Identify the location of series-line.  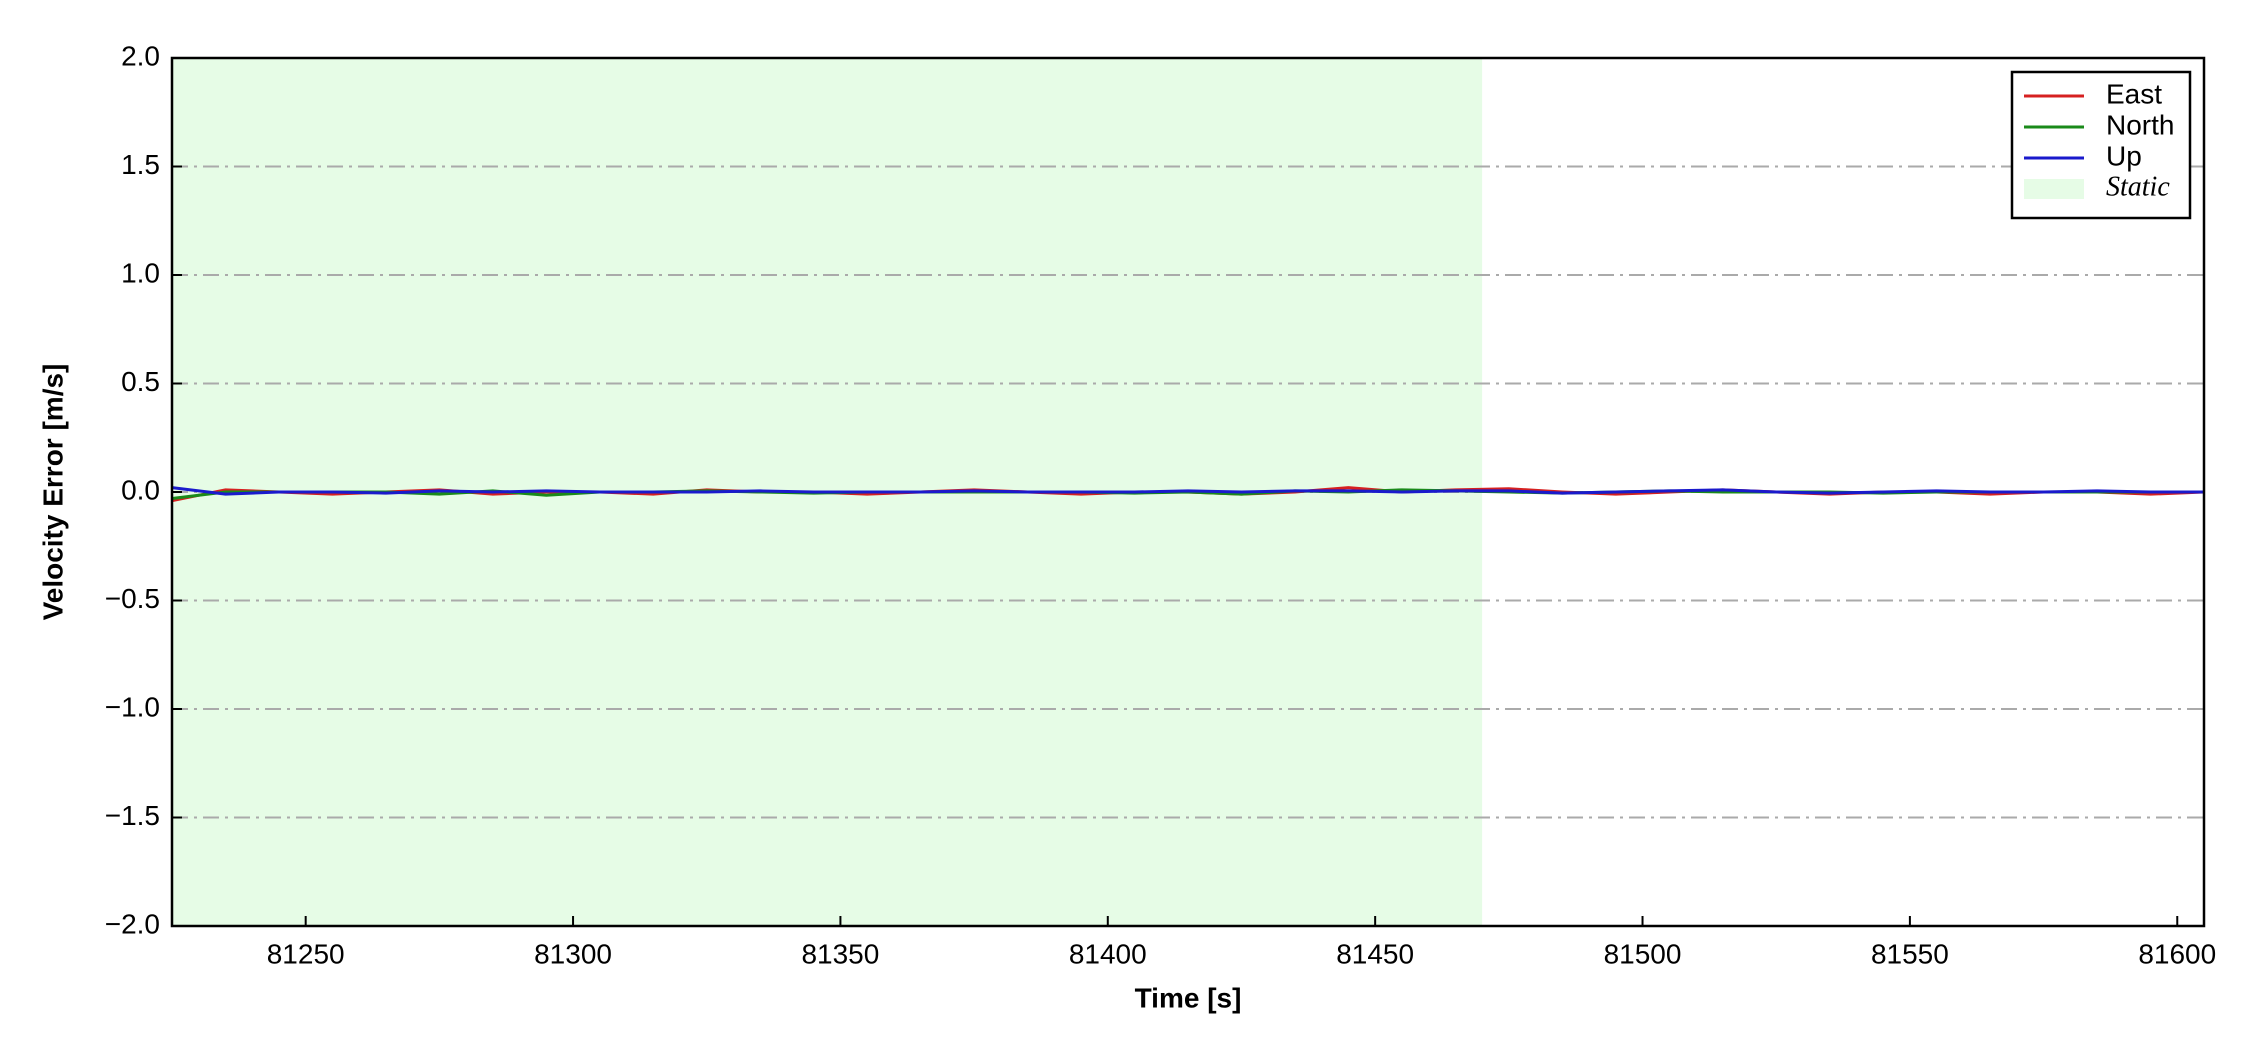
(1187, 491).